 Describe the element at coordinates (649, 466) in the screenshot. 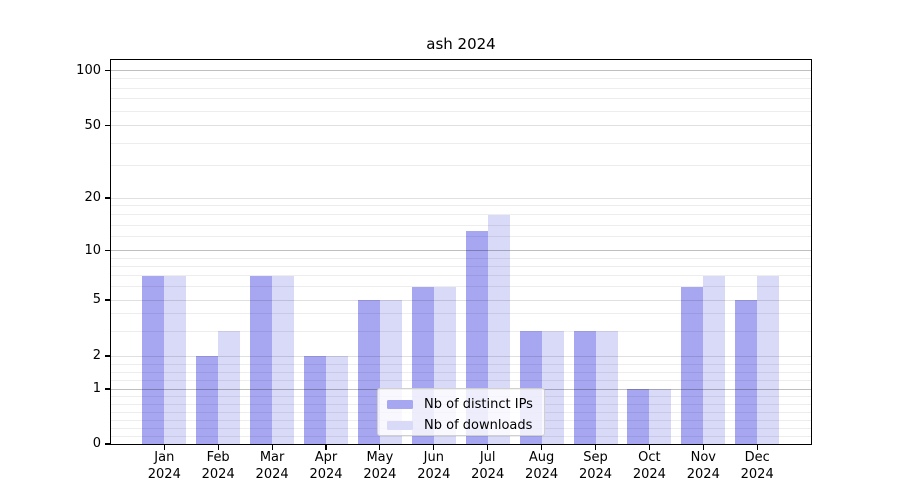

I see `x-tick-label-oct: Oct 2024` at that location.